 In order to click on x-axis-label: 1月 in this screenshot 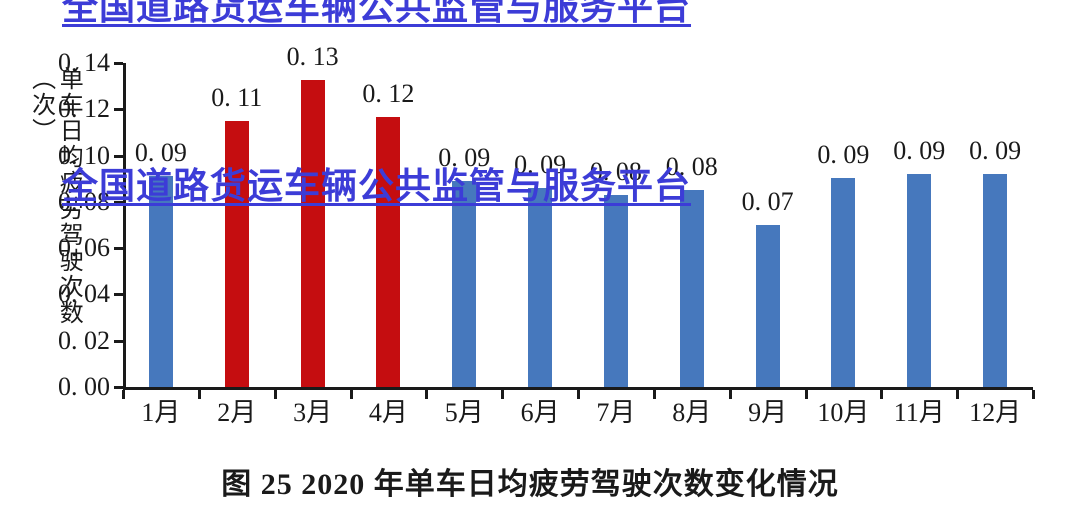, I will do `click(161, 412)`.